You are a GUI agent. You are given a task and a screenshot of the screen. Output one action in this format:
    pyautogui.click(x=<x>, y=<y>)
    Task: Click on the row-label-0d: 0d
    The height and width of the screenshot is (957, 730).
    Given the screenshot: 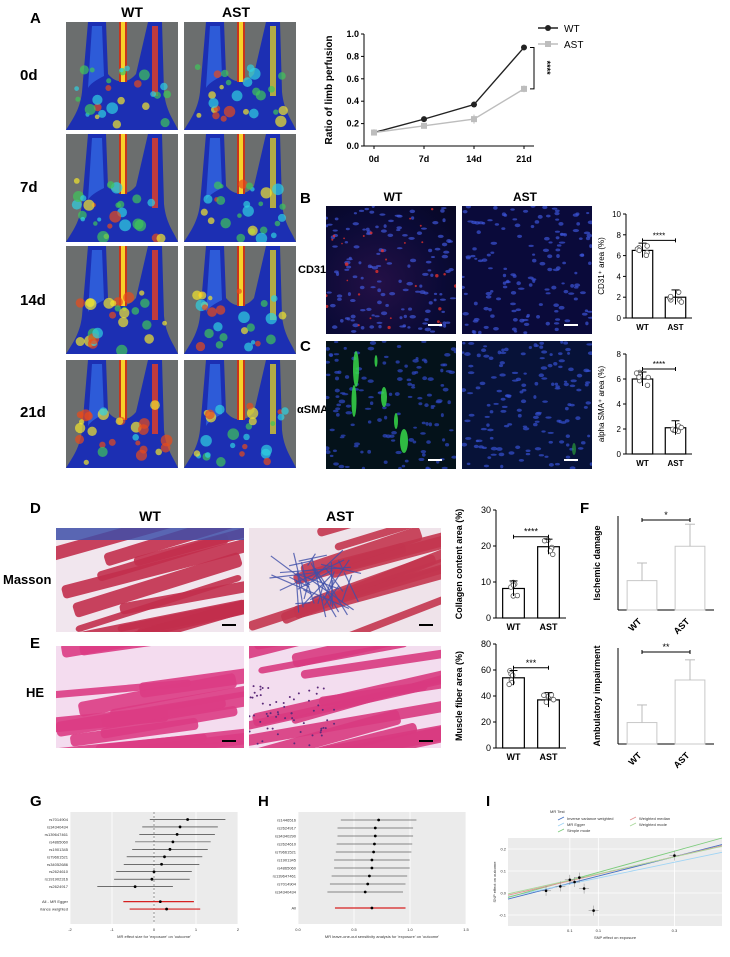 What is the action you would take?
    pyautogui.click(x=29, y=75)
    